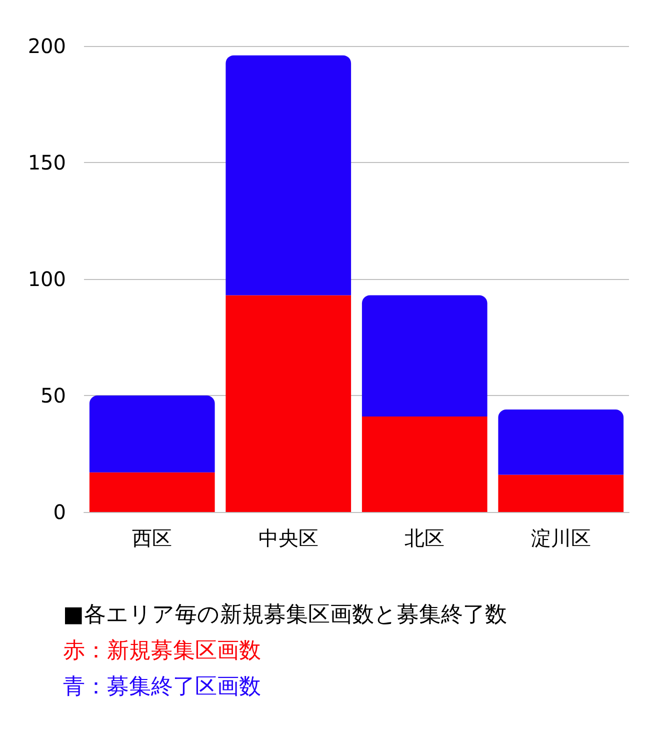  I want to click on x-tick-label: 北区, so click(424, 538).